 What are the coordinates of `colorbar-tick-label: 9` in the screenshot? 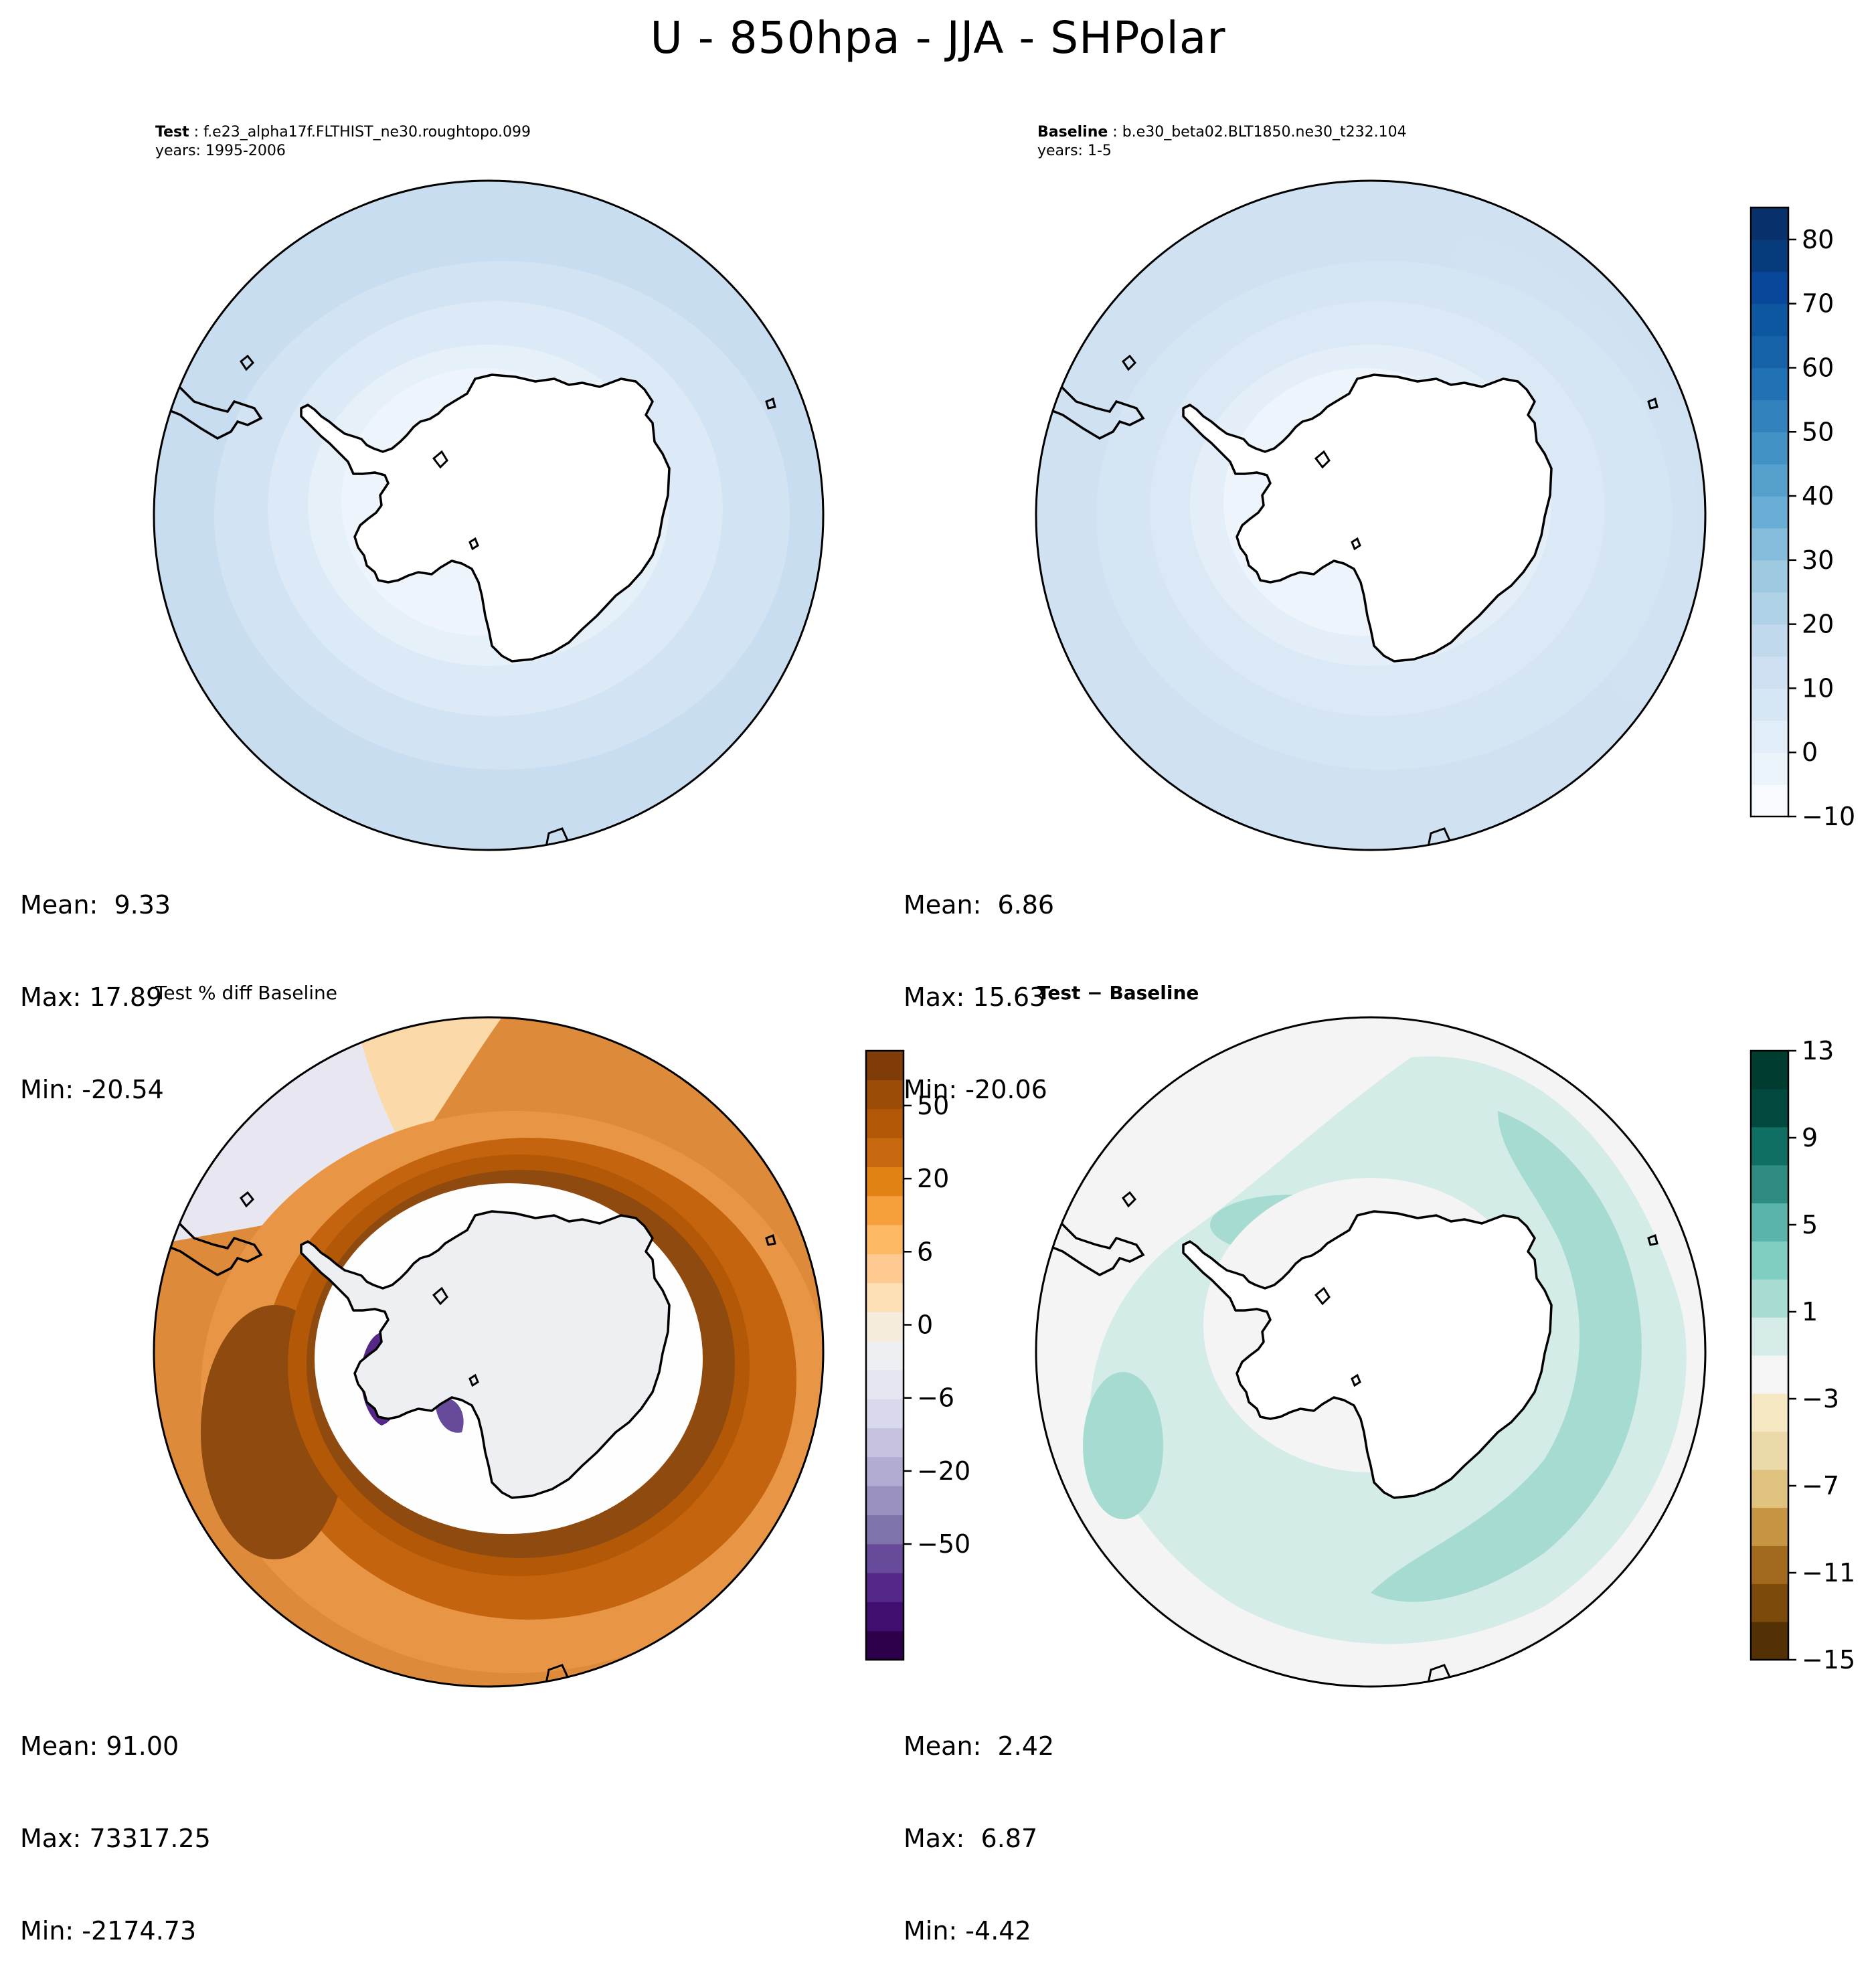 It's located at (1810, 1138).